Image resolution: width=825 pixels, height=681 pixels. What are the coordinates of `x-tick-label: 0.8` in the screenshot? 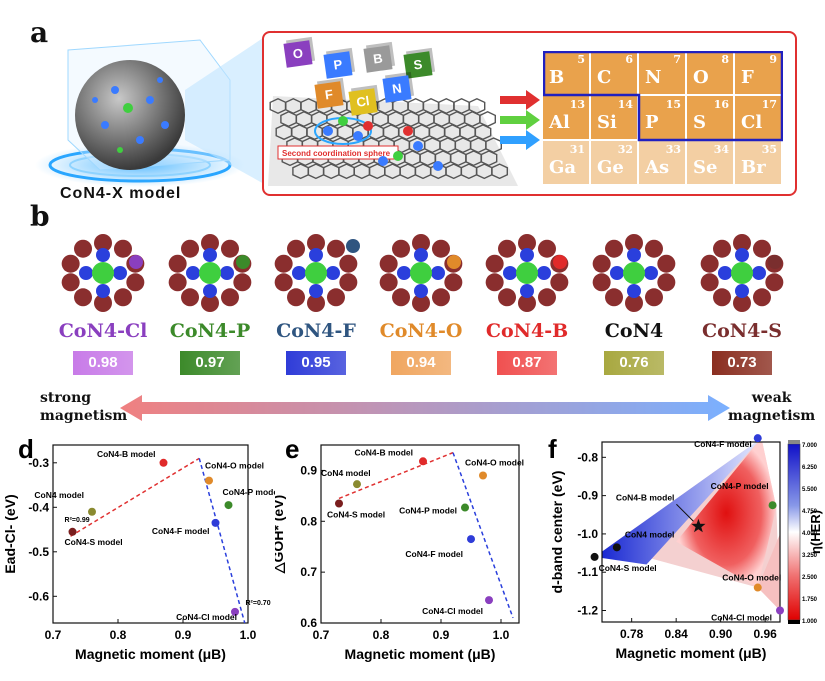 It's located at (118, 635).